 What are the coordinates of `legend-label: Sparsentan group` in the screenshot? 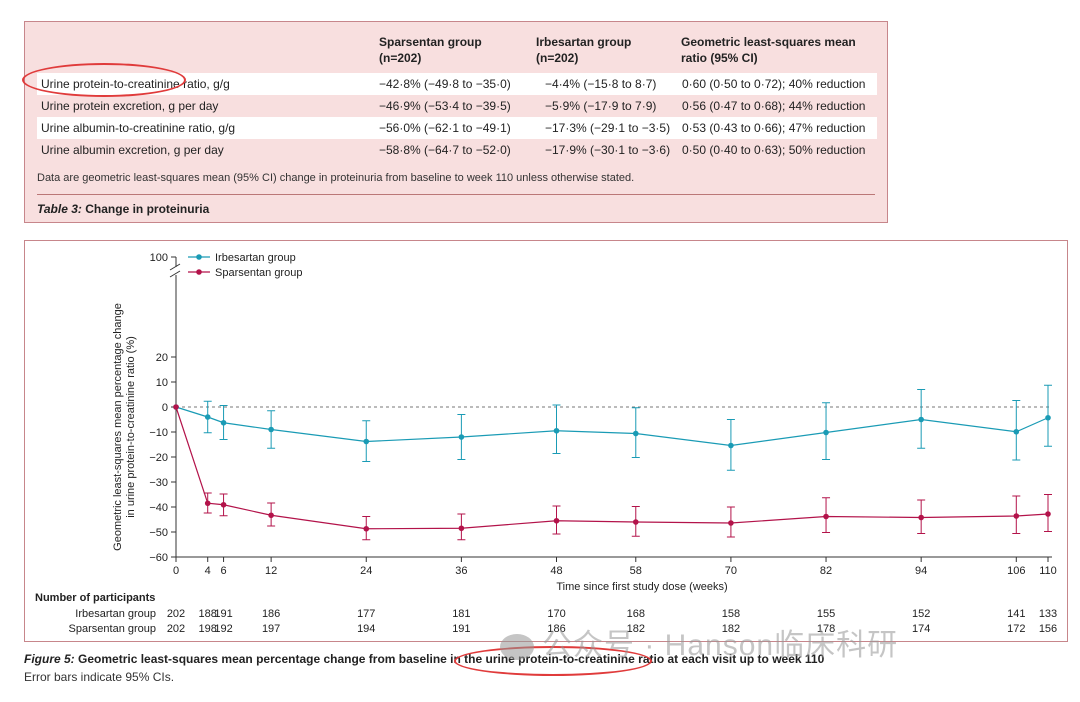 It's located at (258, 273).